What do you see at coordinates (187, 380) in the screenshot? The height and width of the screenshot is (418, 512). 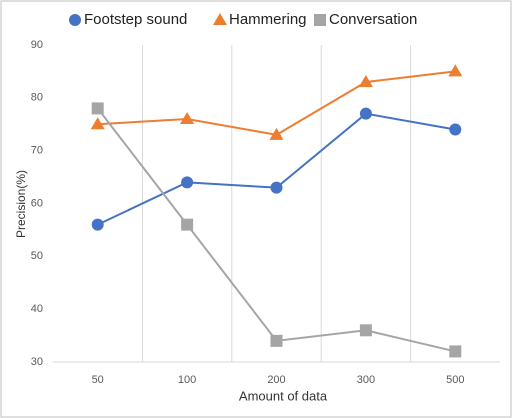 I see `x-tick-label: 100` at bounding box center [187, 380].